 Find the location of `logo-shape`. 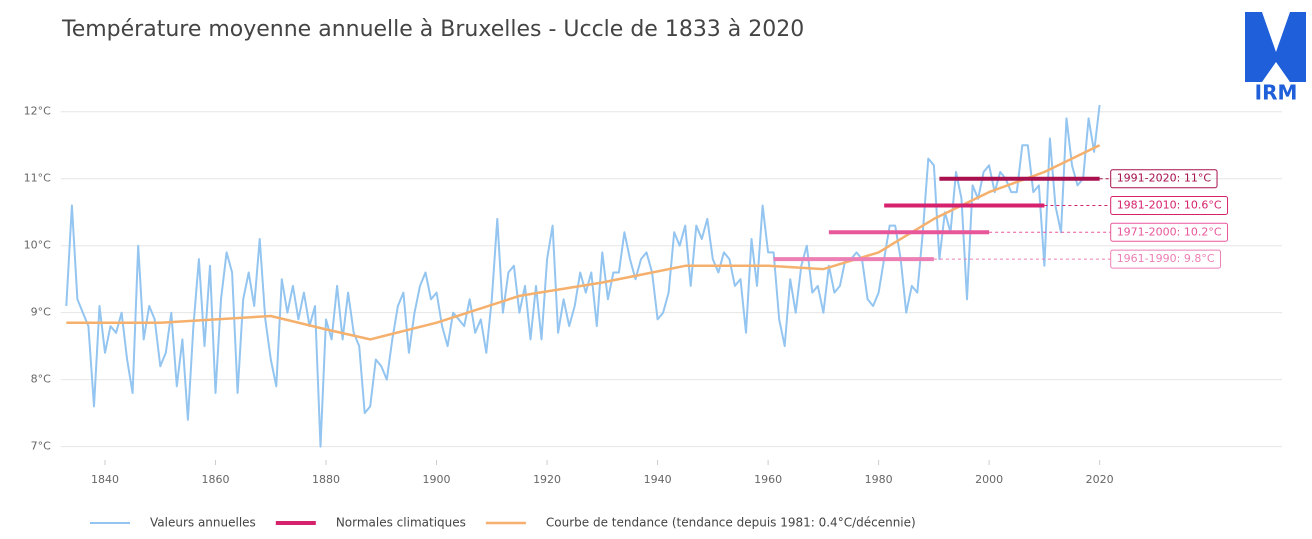

logo-shape is located at coordinates (1275, 47).